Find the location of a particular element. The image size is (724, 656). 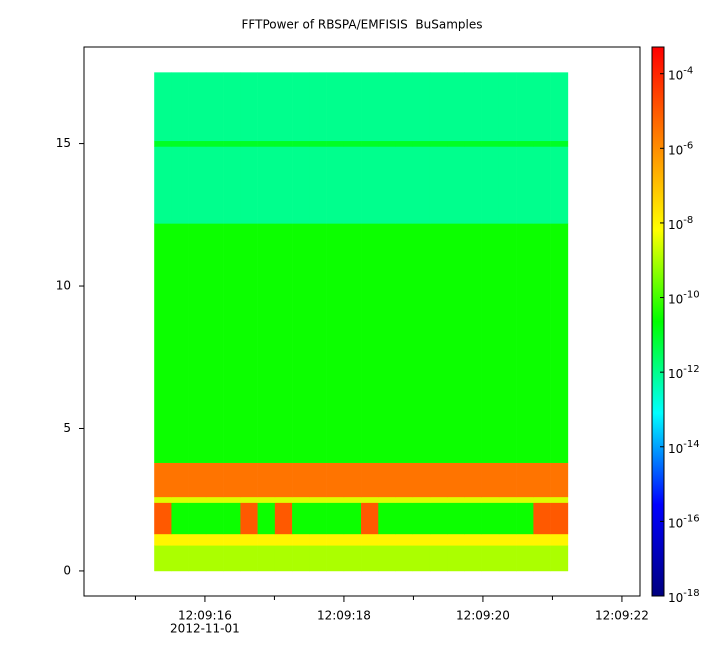

x-tick-label: 12:09:16 is located at coordinates (205, 616).